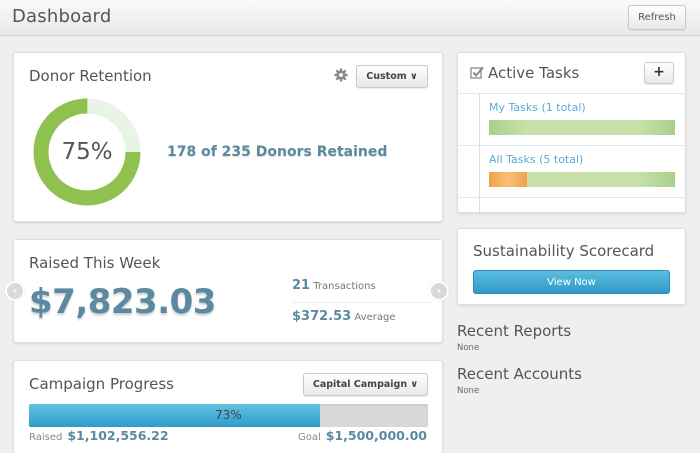 Image resolution: width=700 pixels, height=453 pixels. I want to click on raised-total-amount: $1,102,556.22, so click(118, 435).